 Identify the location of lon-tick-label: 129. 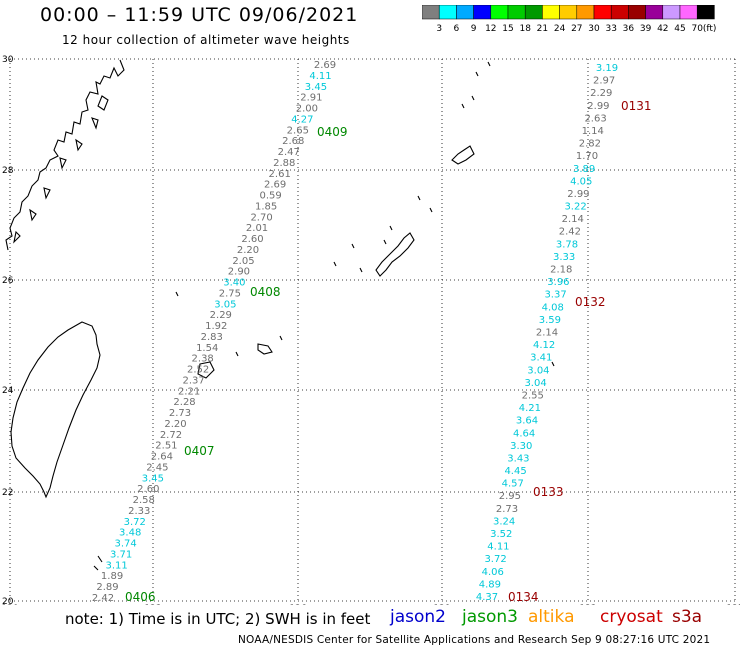
(441, 604).